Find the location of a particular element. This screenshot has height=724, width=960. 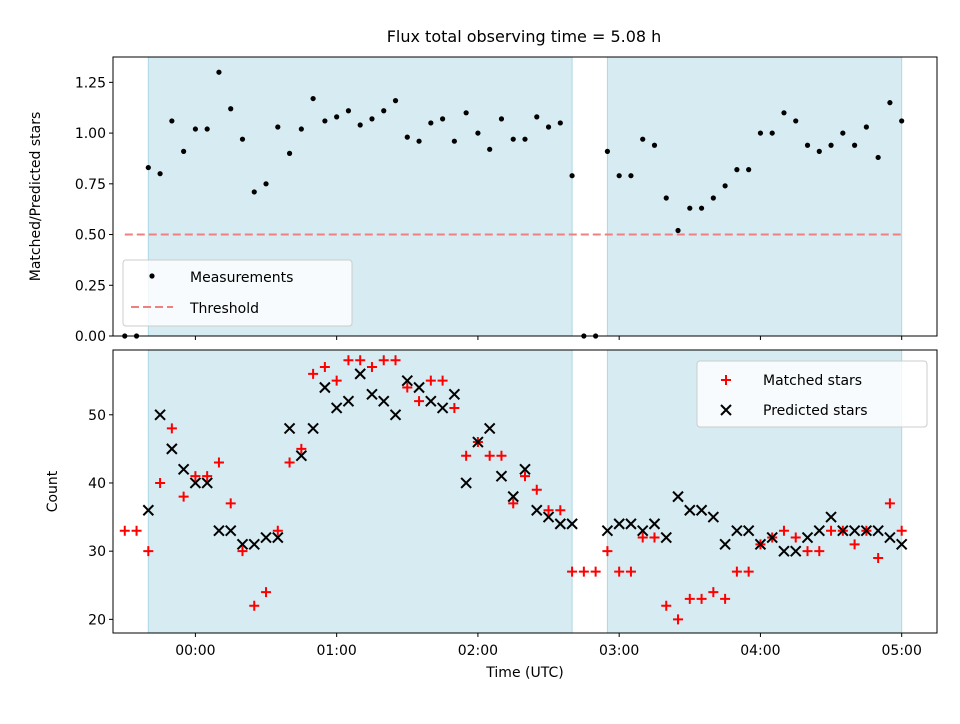

y-tick-label: 50 is located at coordinates (97, 416).